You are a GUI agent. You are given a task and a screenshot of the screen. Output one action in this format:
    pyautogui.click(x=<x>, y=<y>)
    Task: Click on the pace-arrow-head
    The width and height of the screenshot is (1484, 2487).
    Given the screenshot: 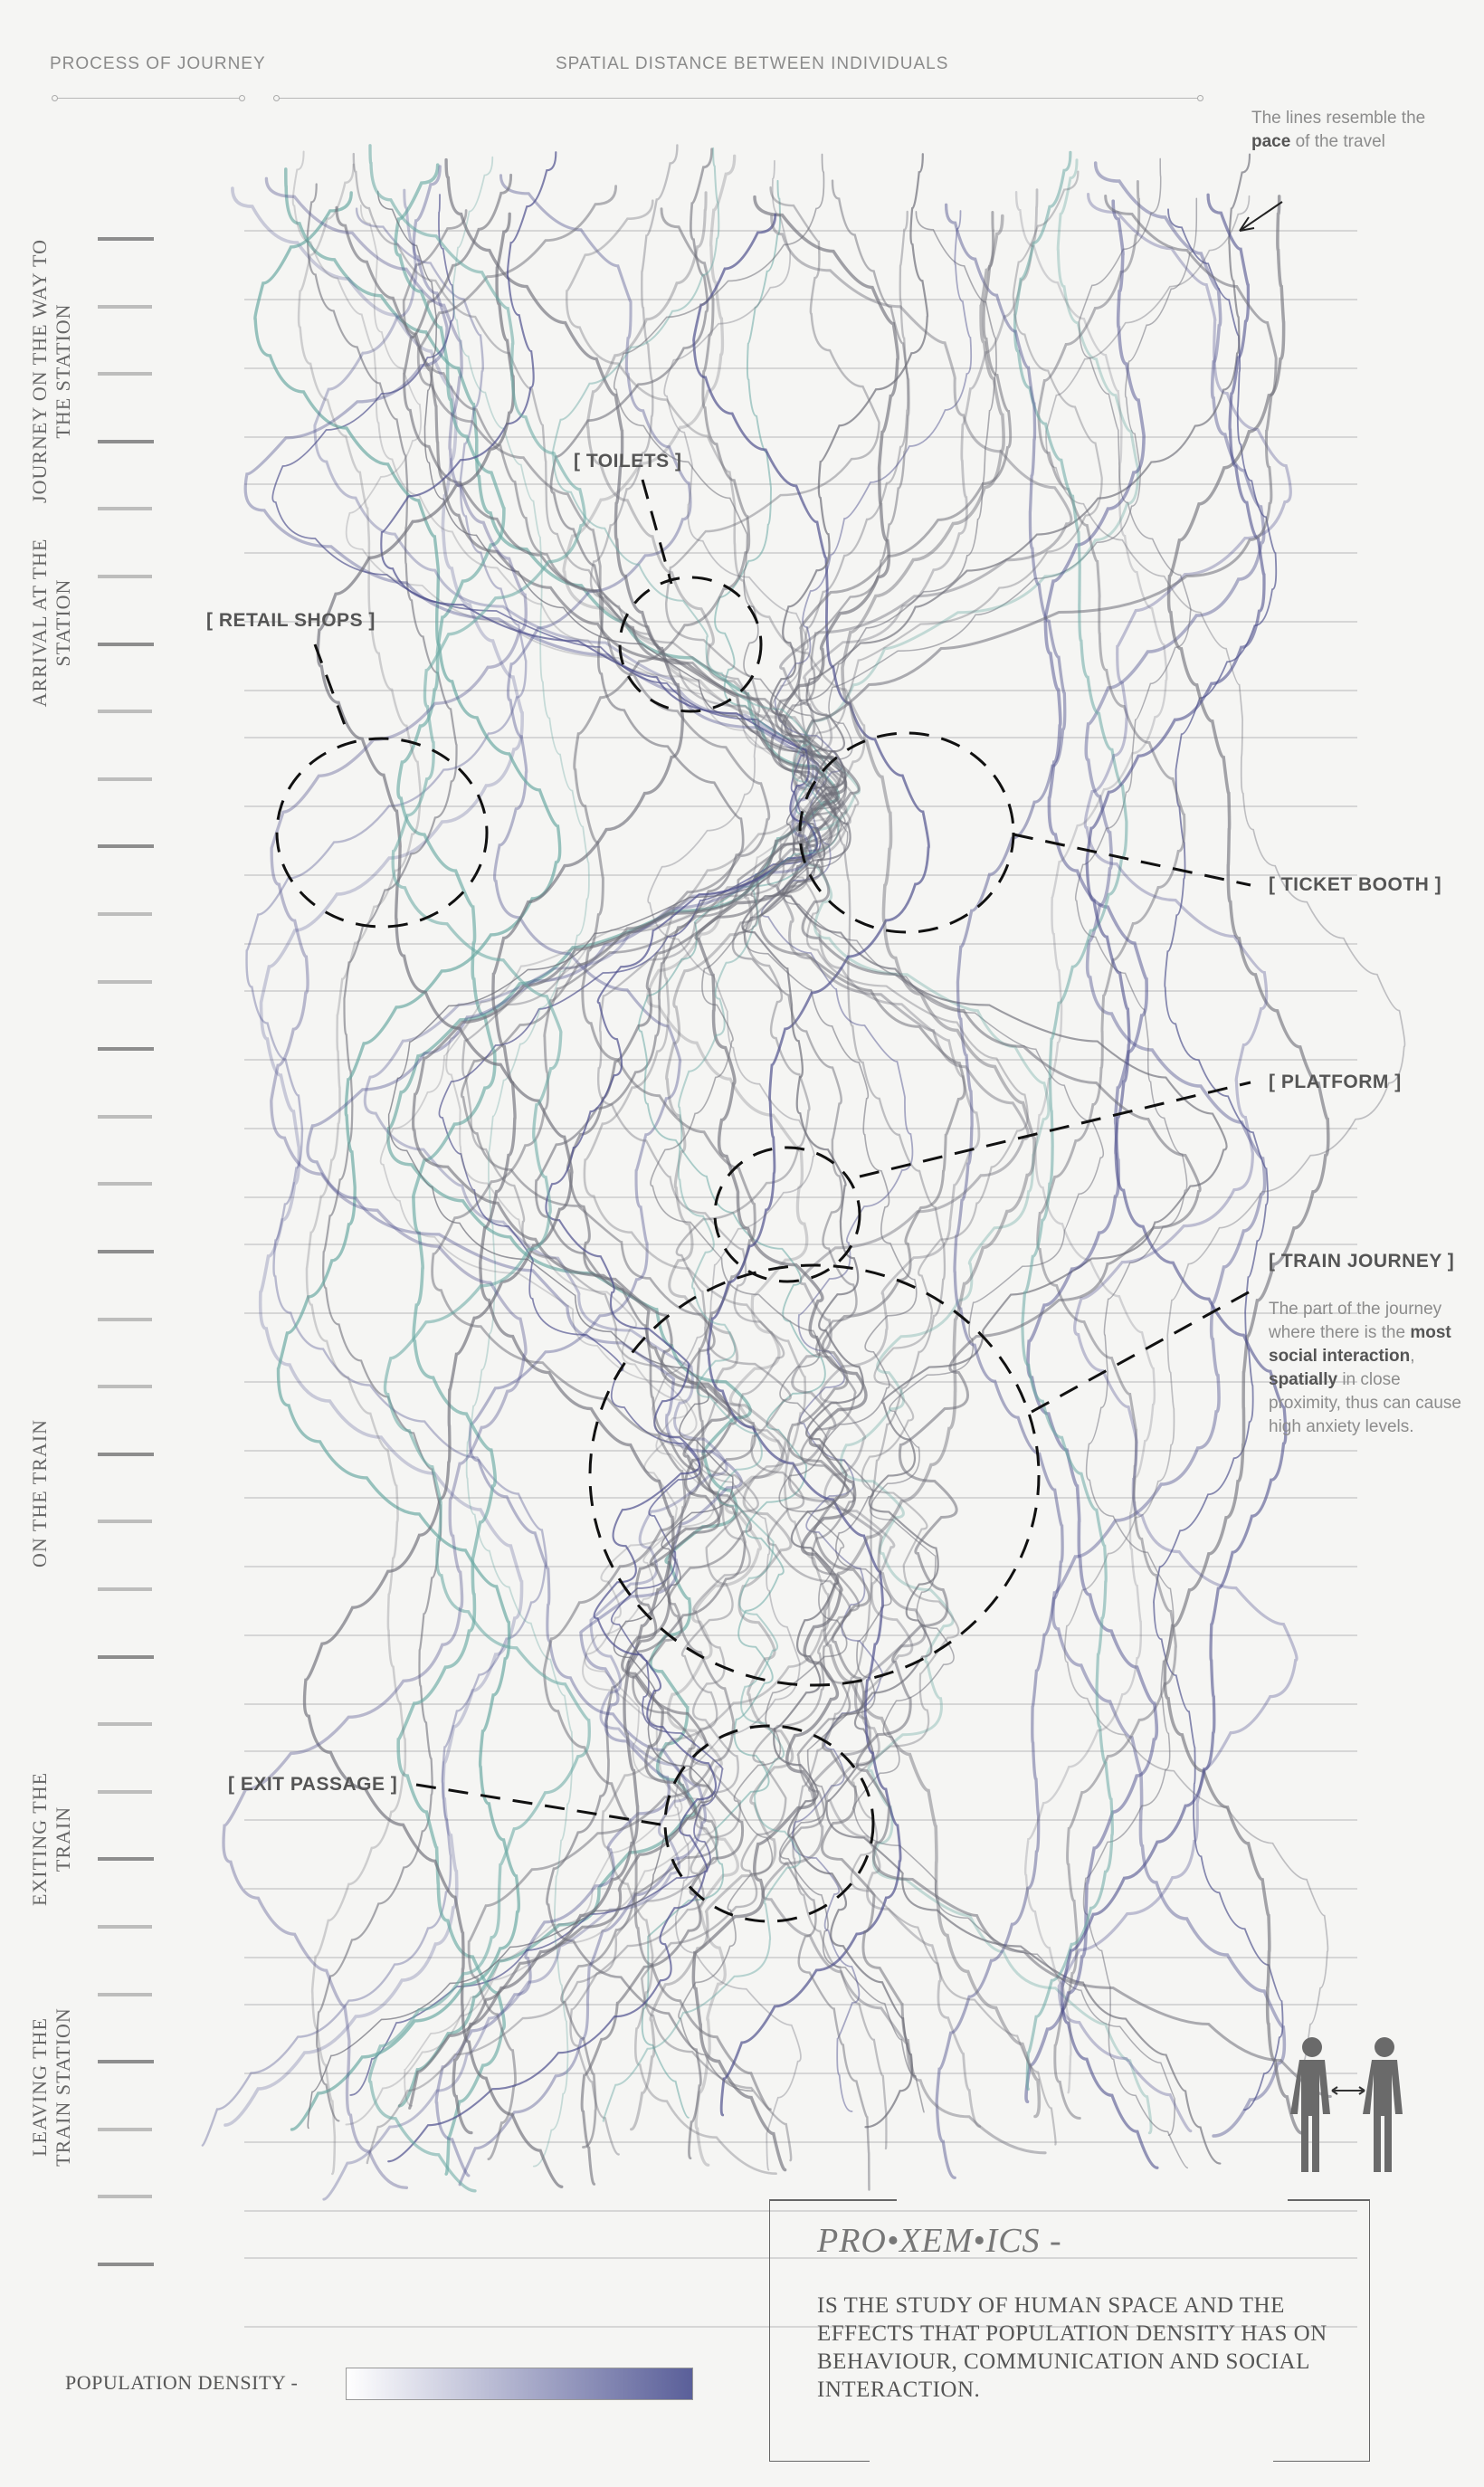 What is the action you would take?
    pyautogui.click(x=1247, y=224)
    